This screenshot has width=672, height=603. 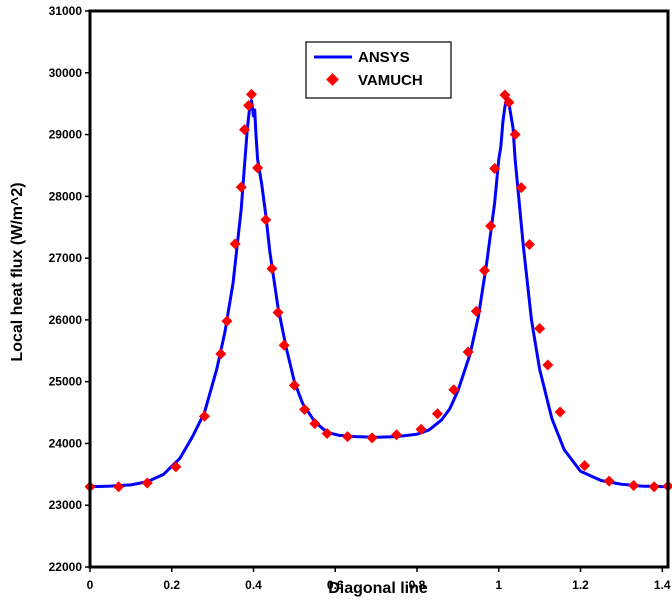 I want to click on y-tick-label: 28000, so click(x=66, y=196).